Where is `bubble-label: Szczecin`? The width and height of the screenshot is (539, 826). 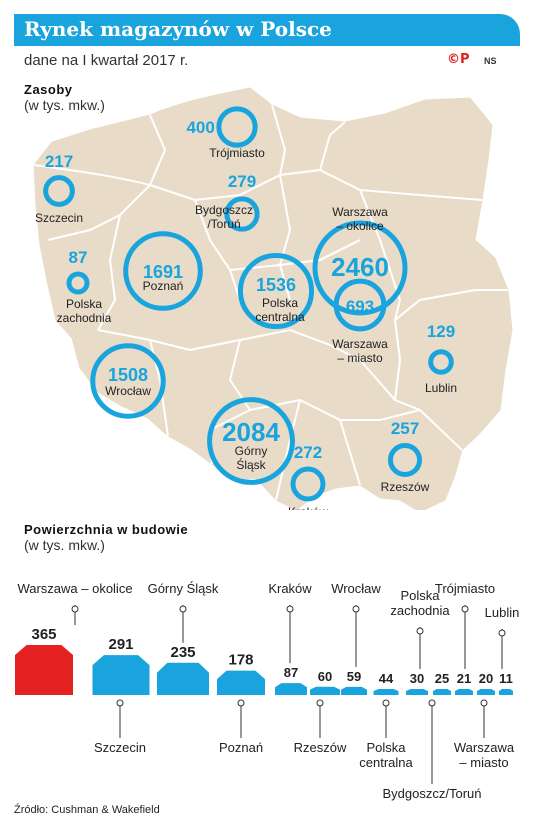 bubble-label: Szczecin is located at coordinates (59, 218).